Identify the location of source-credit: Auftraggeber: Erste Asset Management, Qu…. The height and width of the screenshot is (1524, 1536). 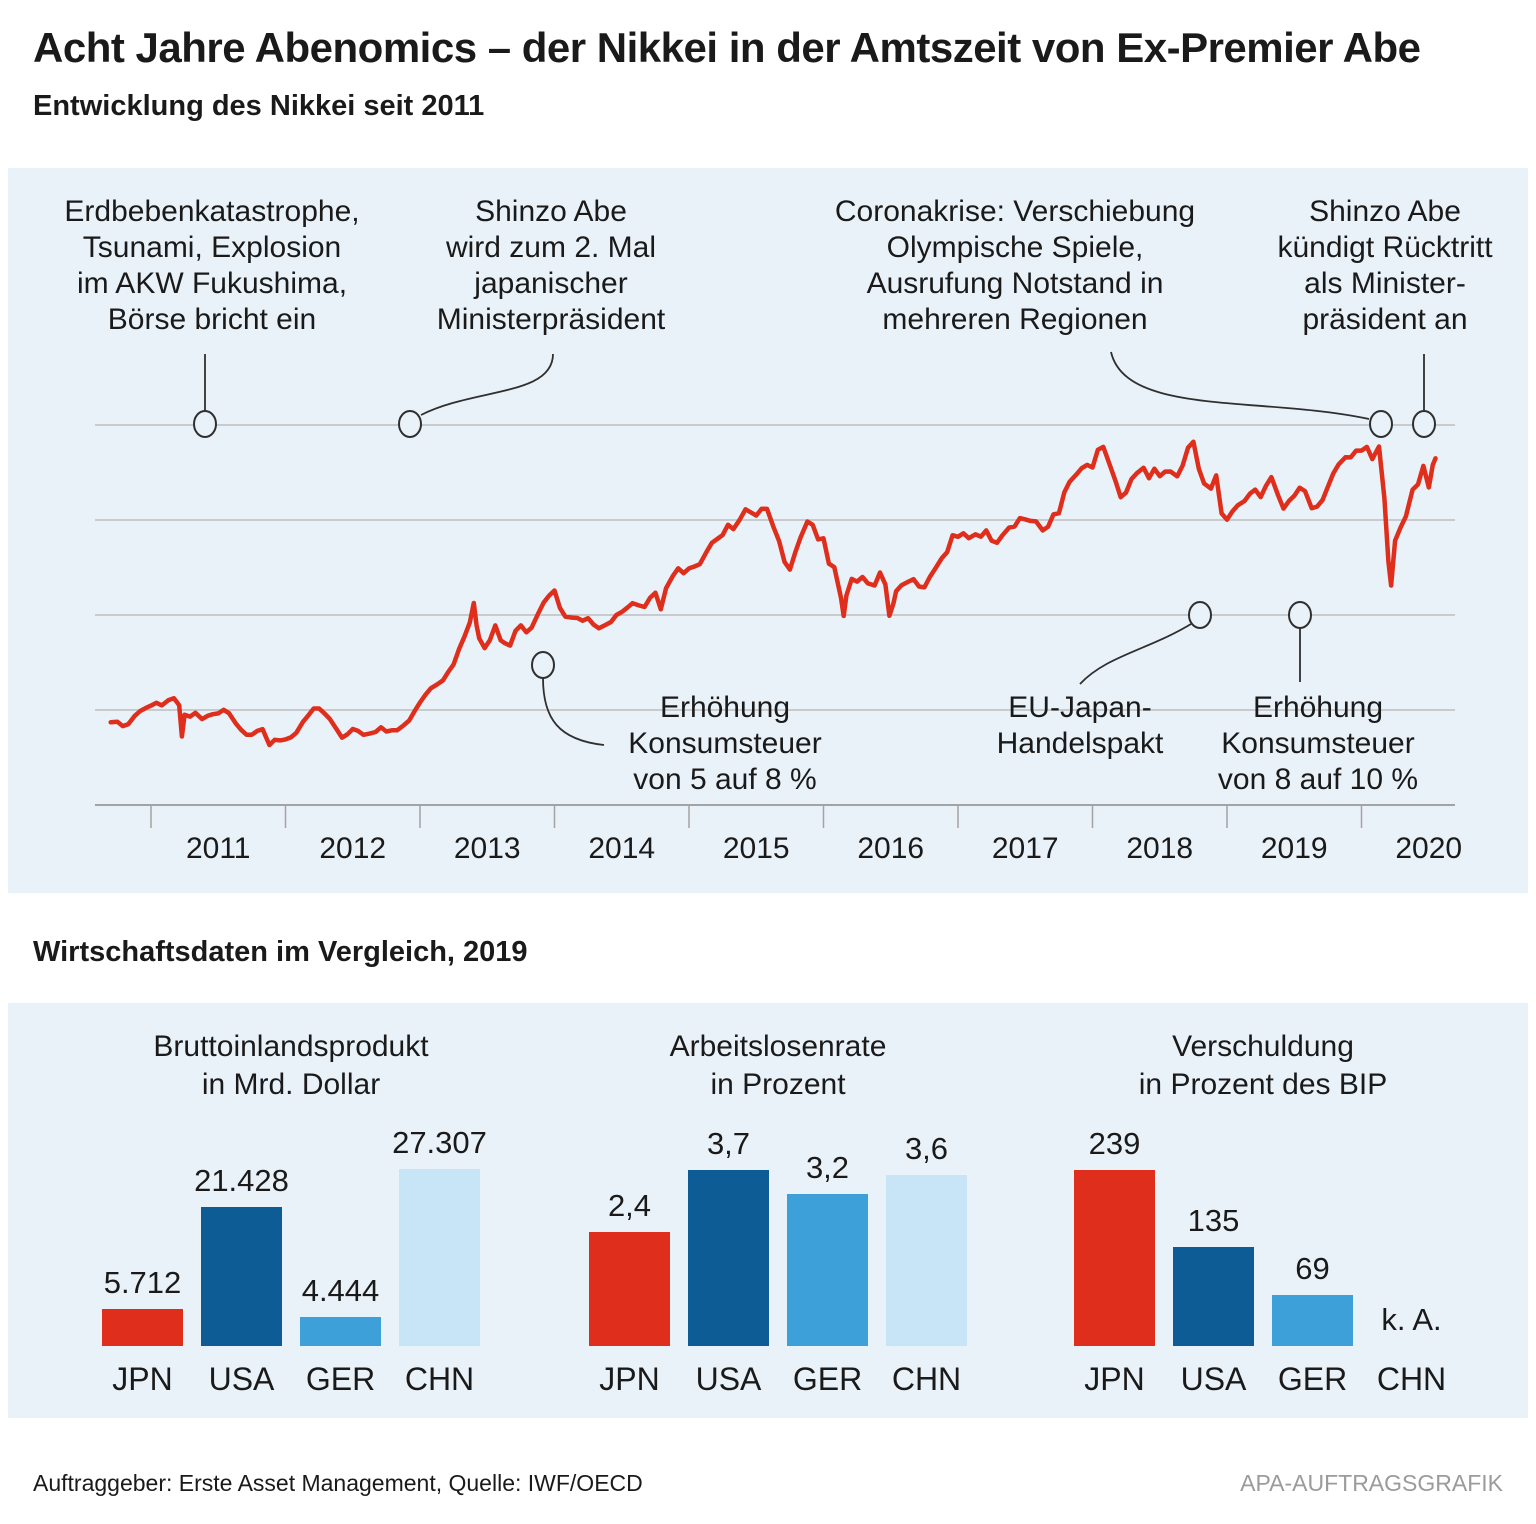
(338, 1483).